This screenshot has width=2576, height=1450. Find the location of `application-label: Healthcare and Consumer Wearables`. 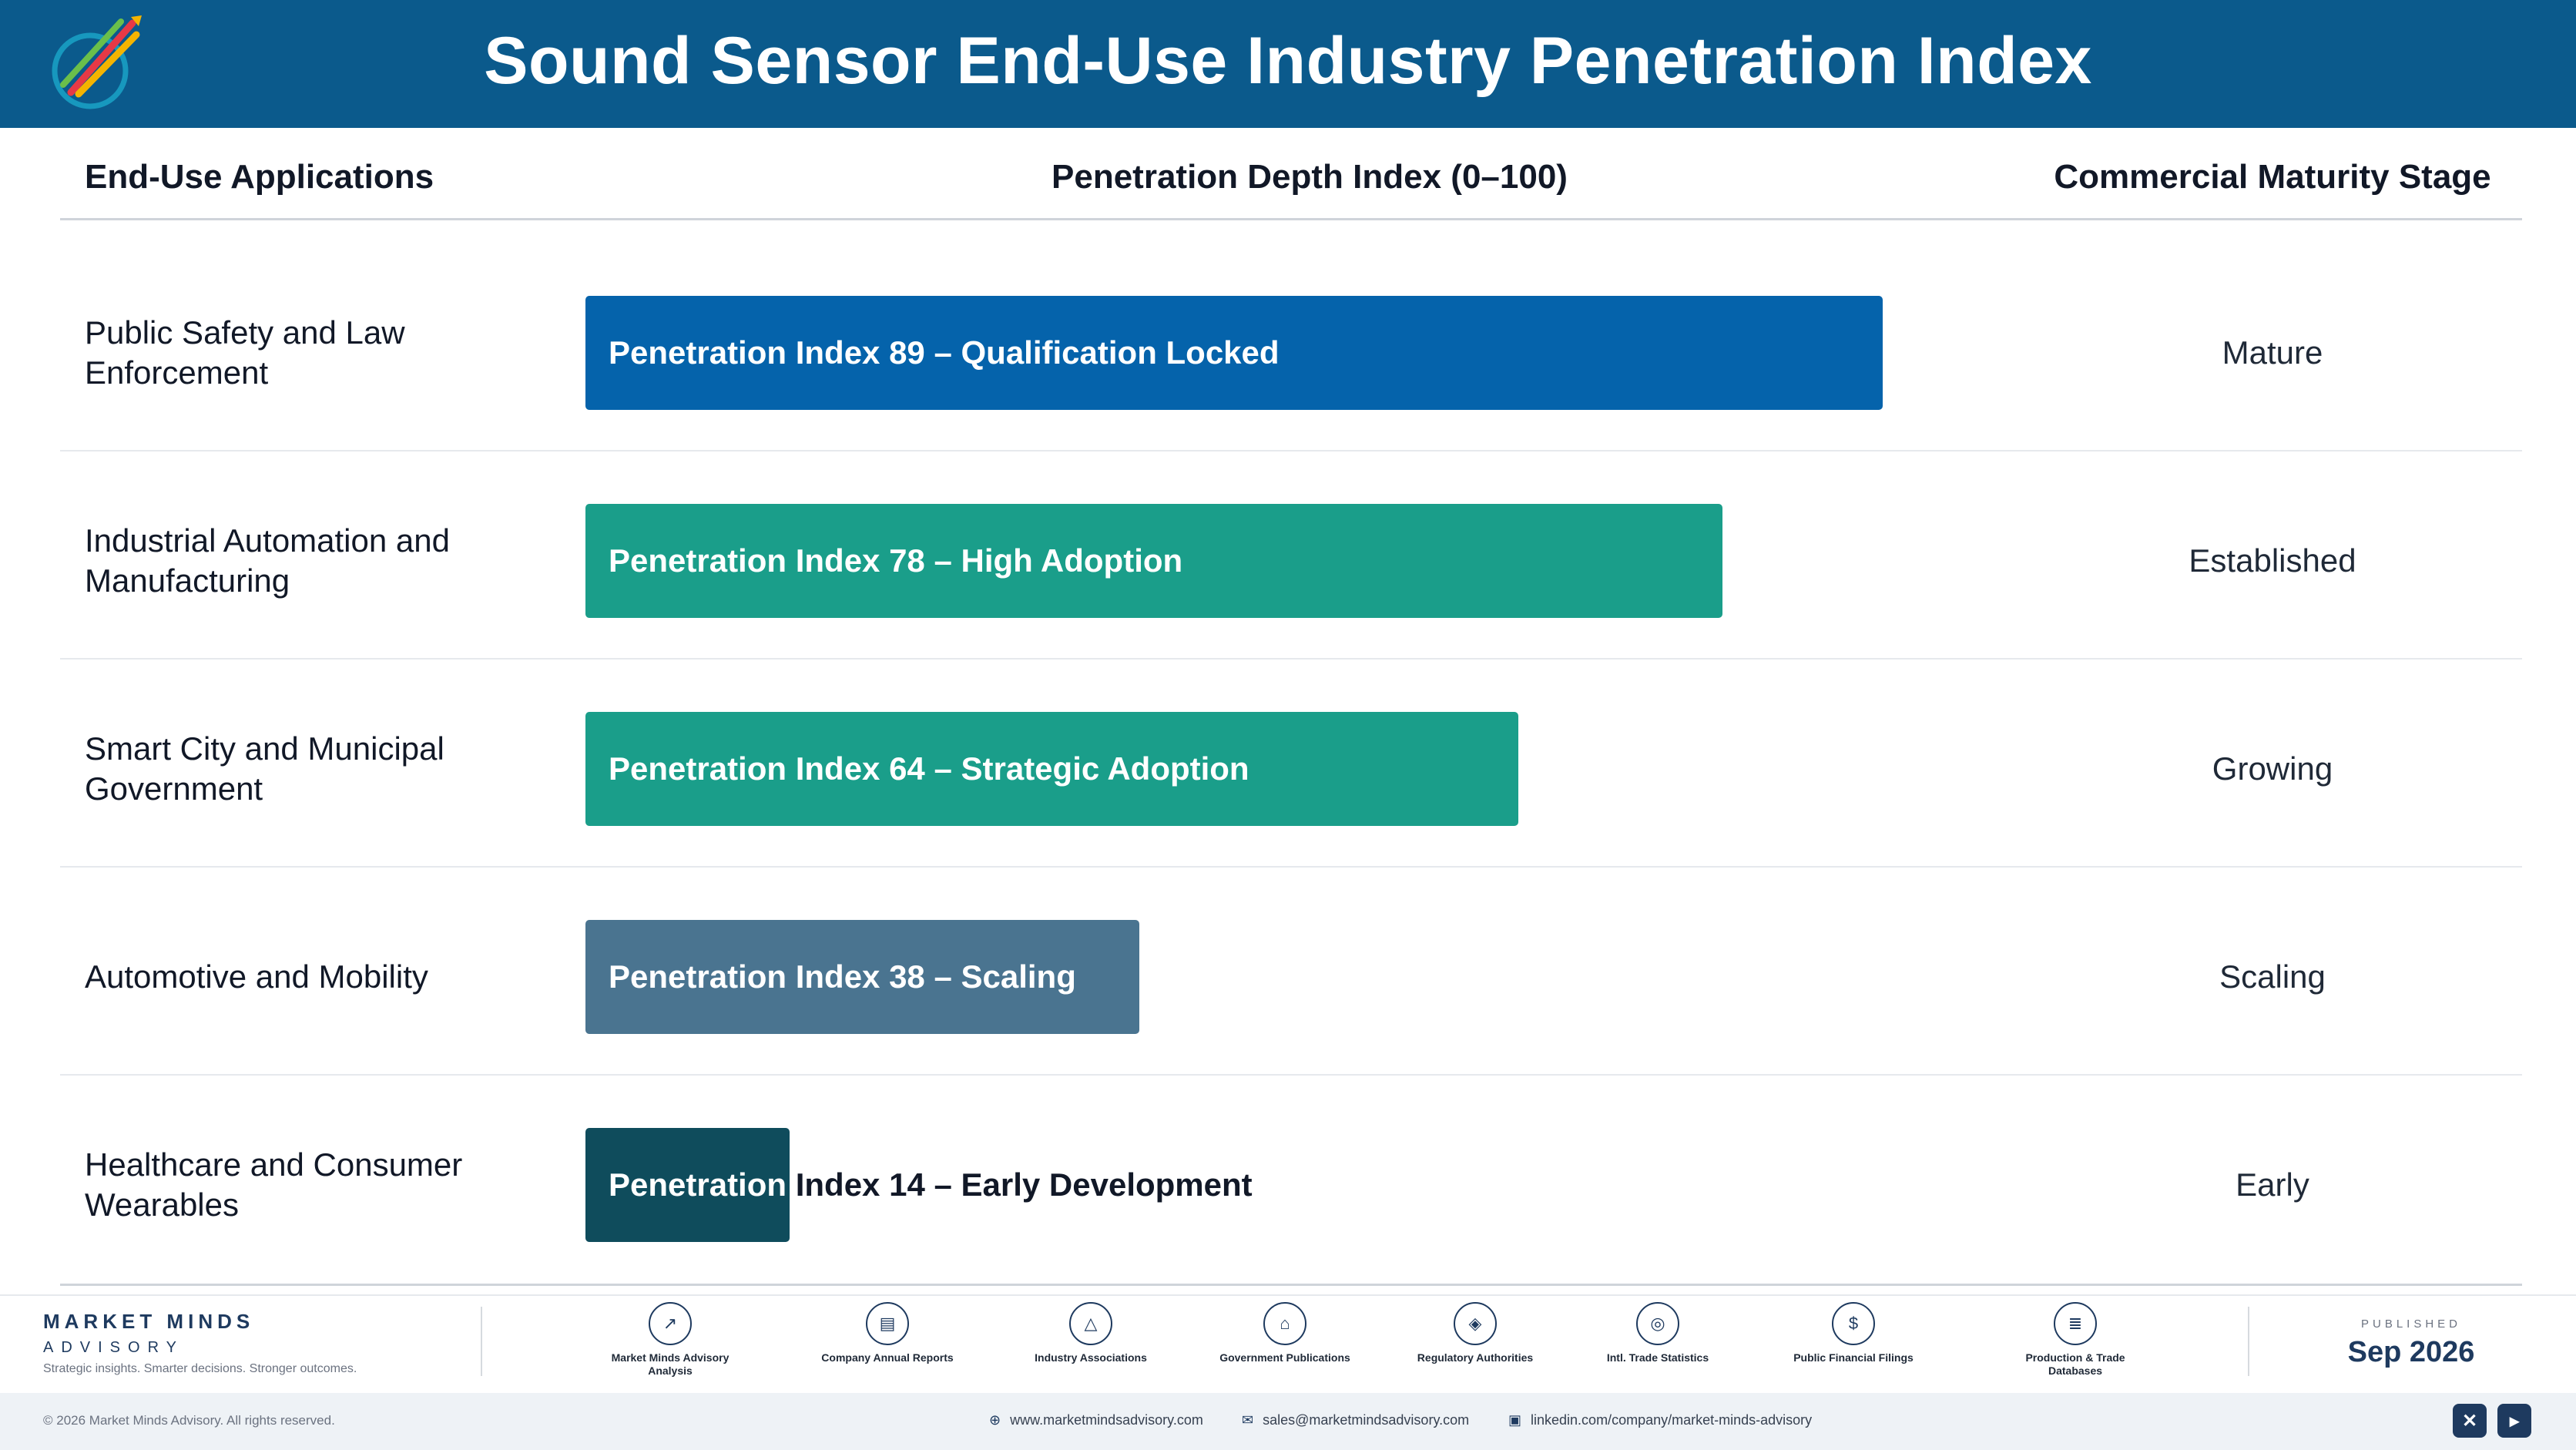

application-label: Healthcare and Consumer Wearables is located at coordinates (274, 1184).